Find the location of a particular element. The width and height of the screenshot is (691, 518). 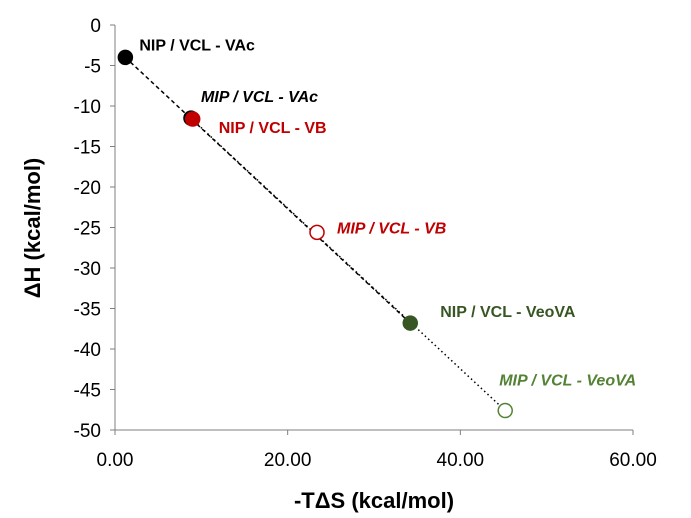

point-label: MIP / VCL - VeoVA is located at coordinates (567, 381).